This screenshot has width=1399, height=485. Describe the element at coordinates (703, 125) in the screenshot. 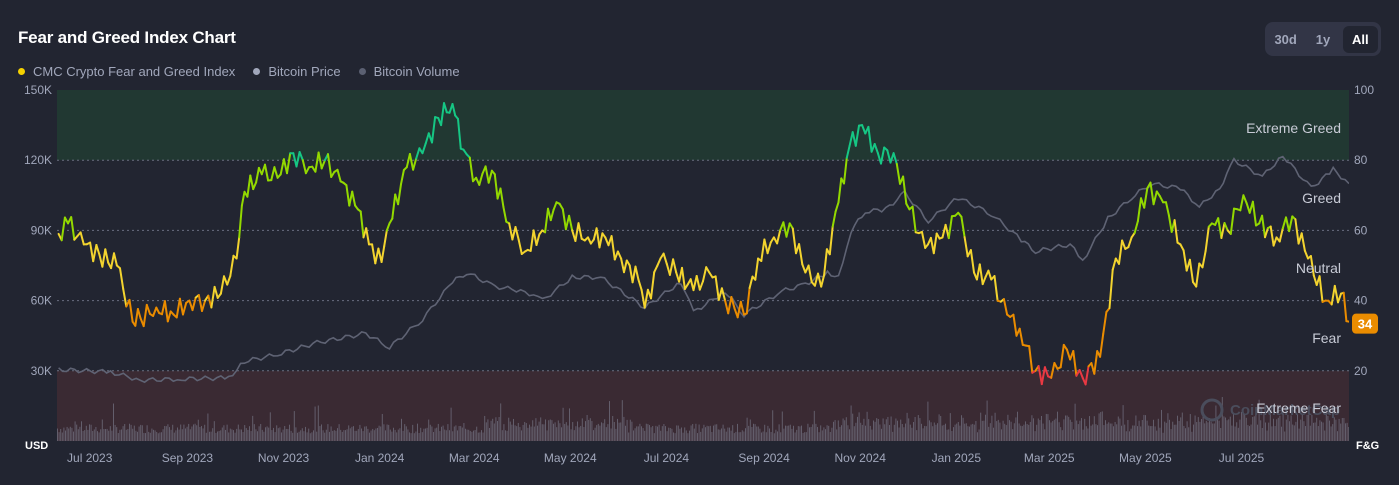

I see `extreme-greed-zone` at that location.